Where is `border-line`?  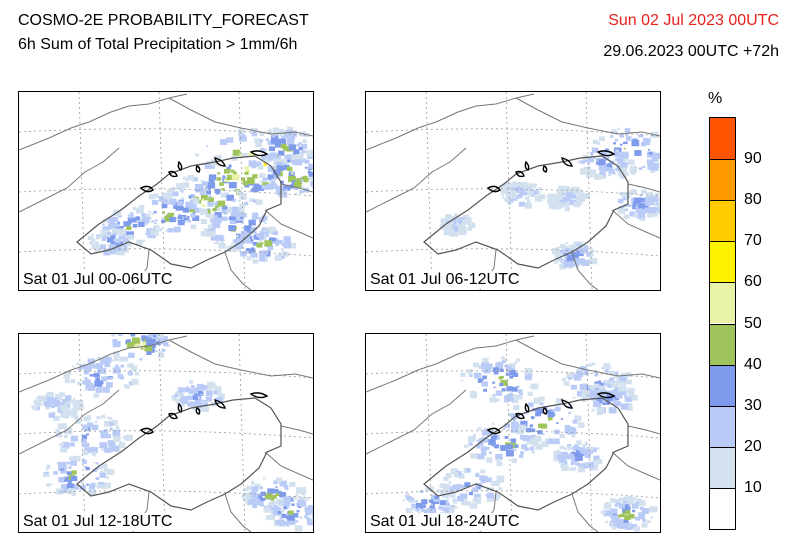
border-line is located at coordinates (587, 359).